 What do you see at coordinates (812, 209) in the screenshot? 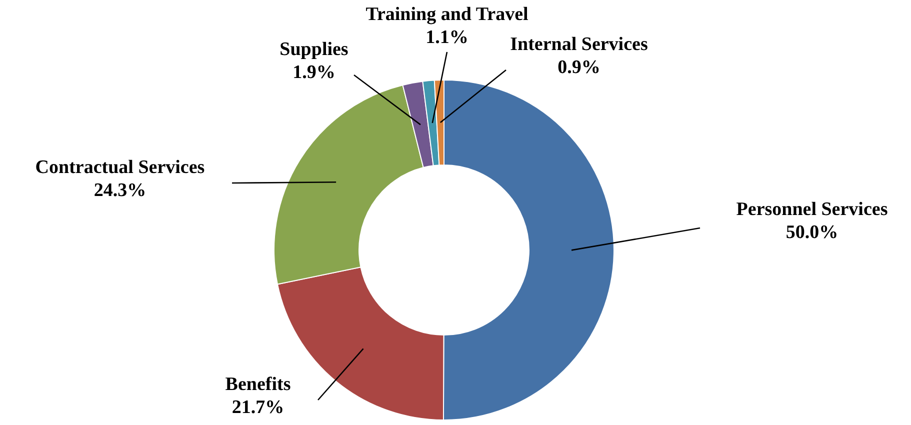
I see `slice-label: Personnel Services` at bounding box center [812, 209].